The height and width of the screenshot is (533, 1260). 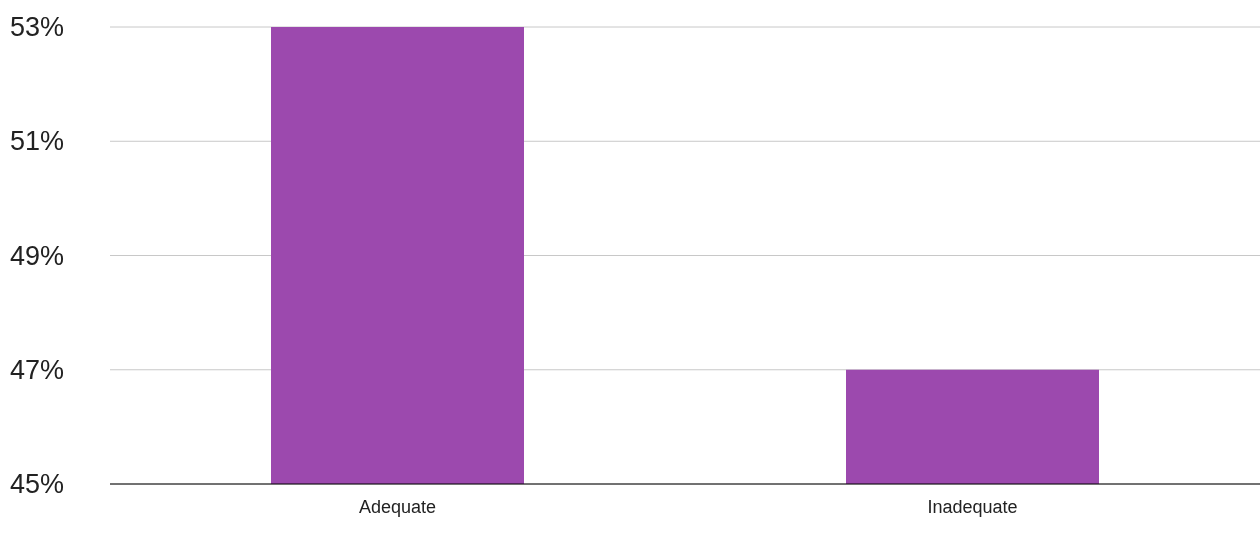 What do you see at coordinates (37, 141) in the screenshot?
I see `y-tick-label: 51%` at bounding box center [37, 141].